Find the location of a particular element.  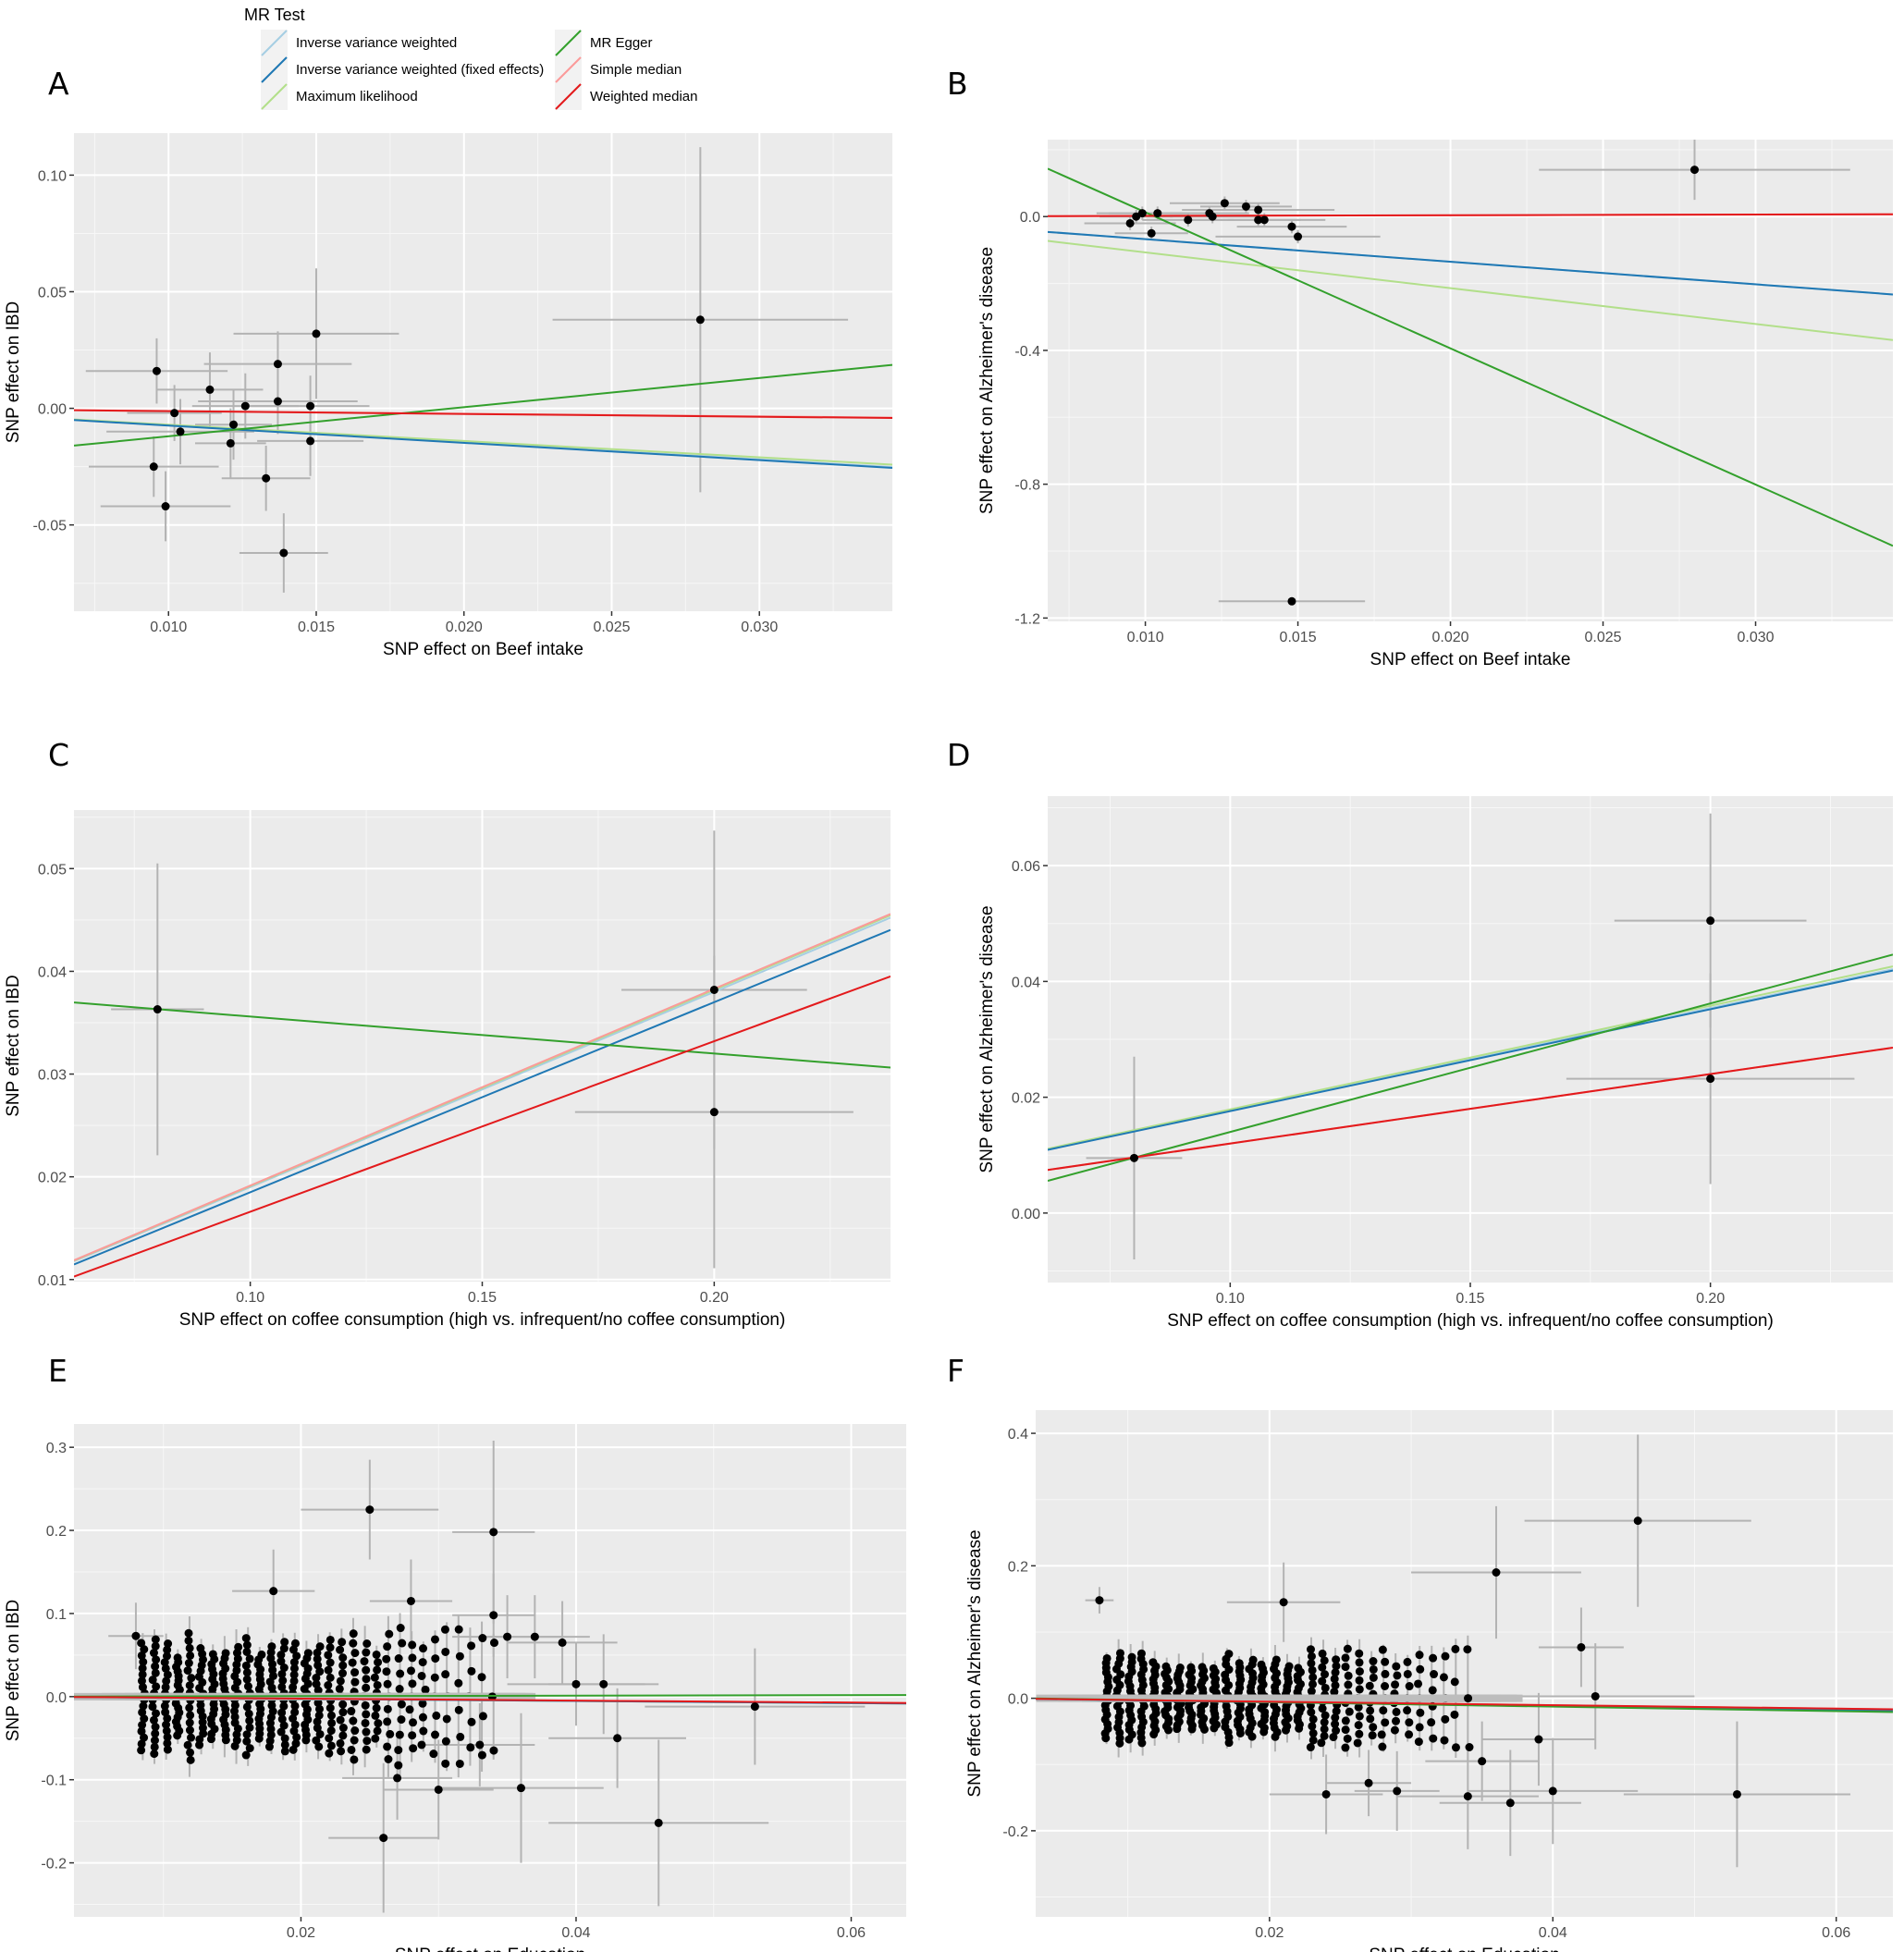

x-tick-label: 0.02 is located at coordinates (1269, 1933).